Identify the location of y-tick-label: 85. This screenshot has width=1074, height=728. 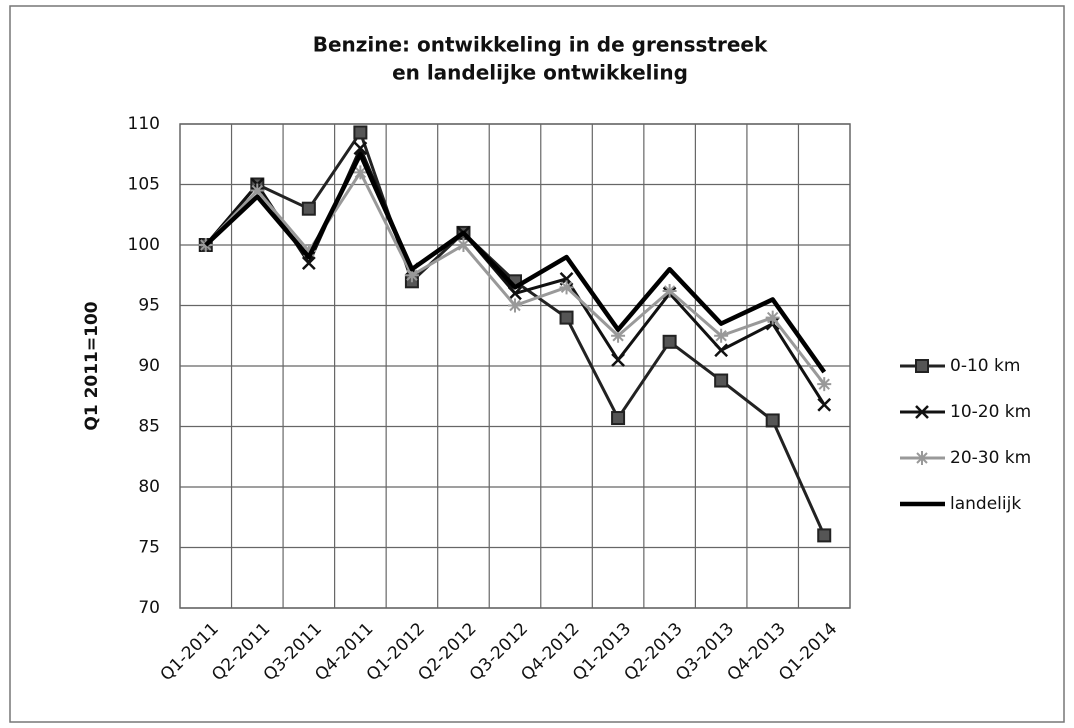
(149, 427).